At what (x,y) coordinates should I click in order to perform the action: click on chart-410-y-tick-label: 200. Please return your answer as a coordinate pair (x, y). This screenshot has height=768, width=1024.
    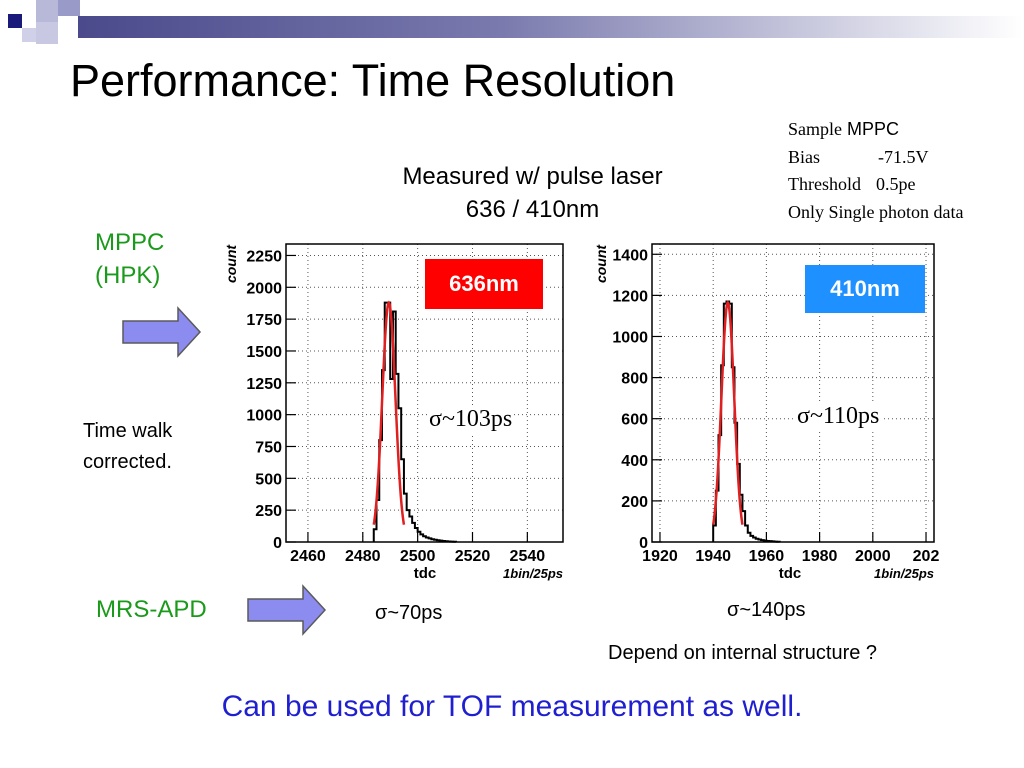
    Looking at the image, I should click on (634, 502).